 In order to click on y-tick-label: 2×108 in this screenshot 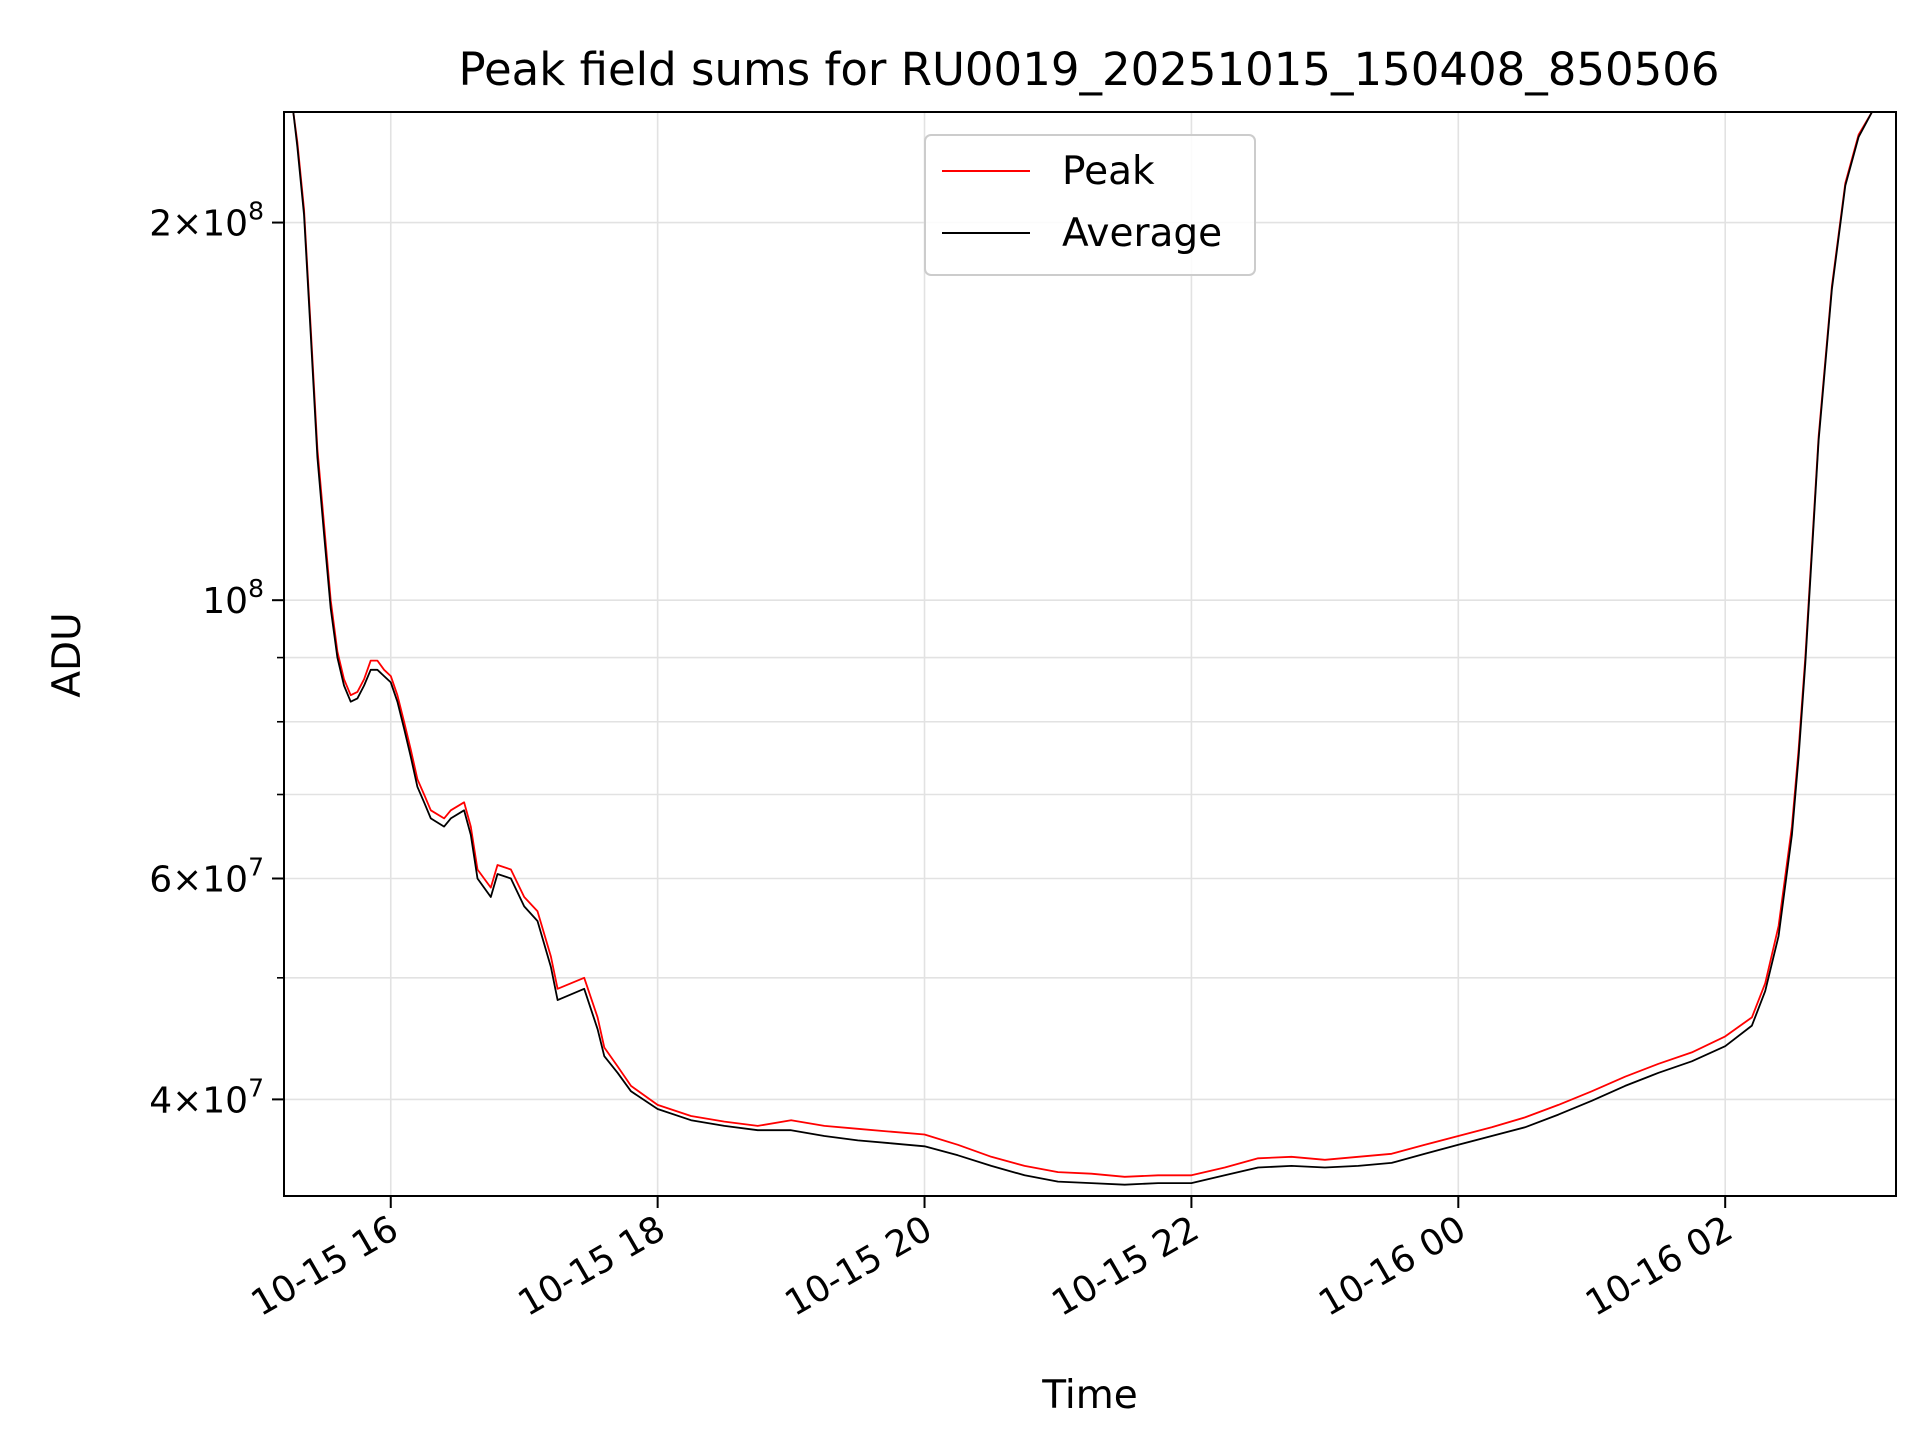, I will do `click(206, 221)`.